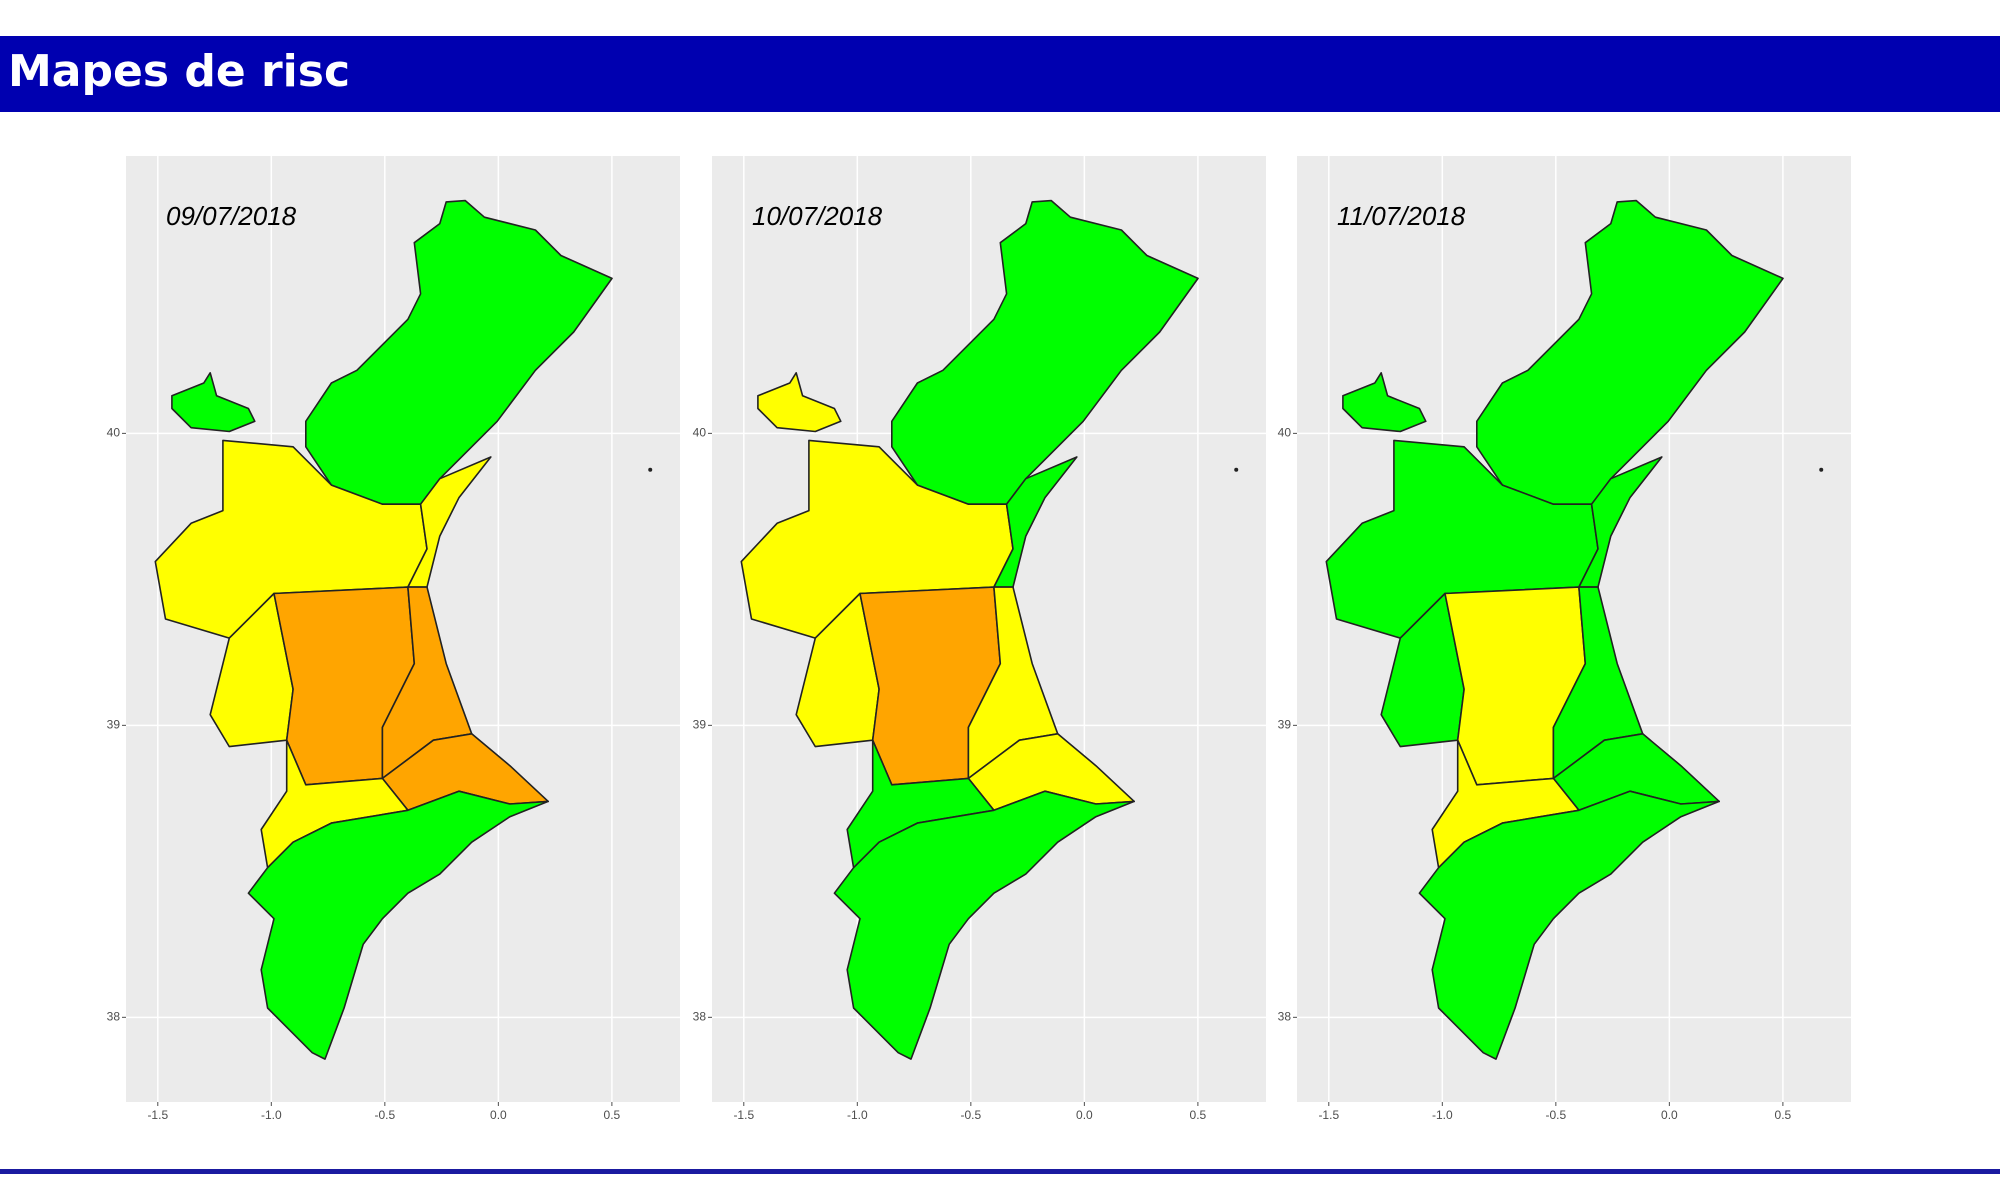 The image size is (2000, 1204). Describe the element at coordinates (1000, 1171) in the screenshot. I see `footer-line` at that location.